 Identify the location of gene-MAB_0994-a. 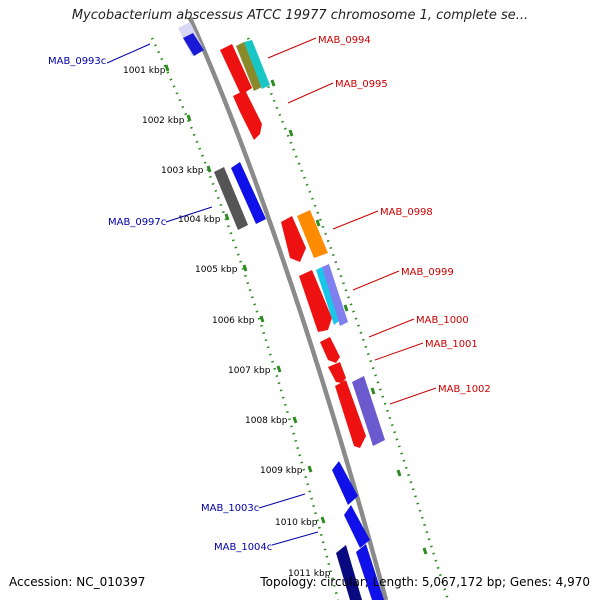
(236, 69).